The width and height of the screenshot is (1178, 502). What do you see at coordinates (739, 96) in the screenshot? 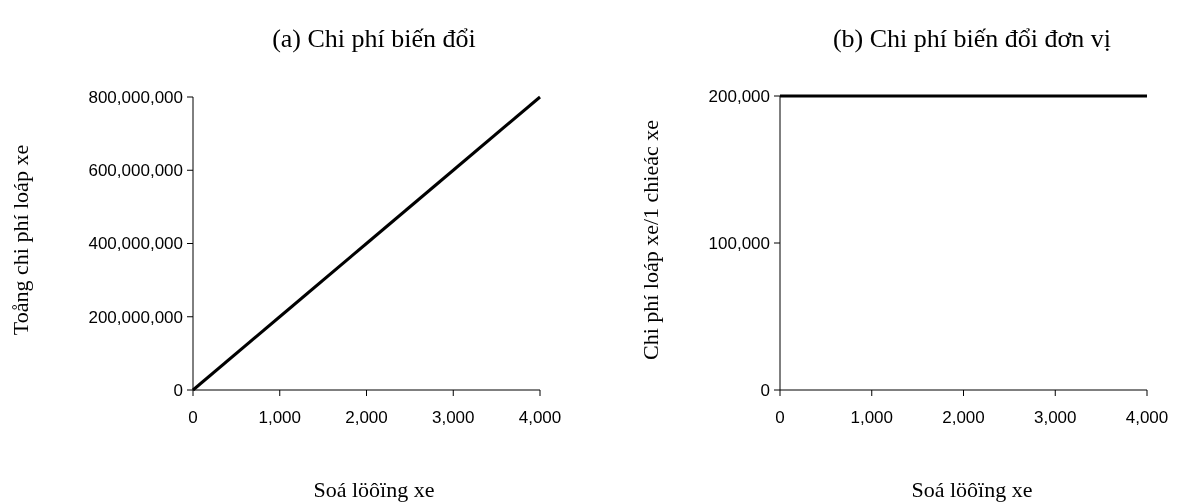
I see `y-tick-label: 200,000` at bounding box center [739, 96].